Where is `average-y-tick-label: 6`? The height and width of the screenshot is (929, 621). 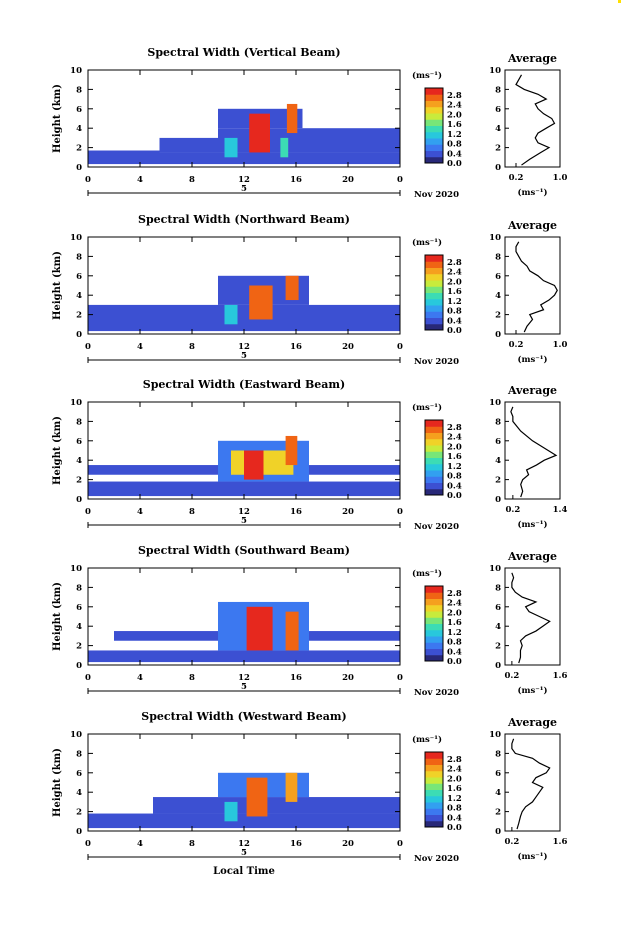 average-y-tick-label: 6 is located at coordinates (498, 110).